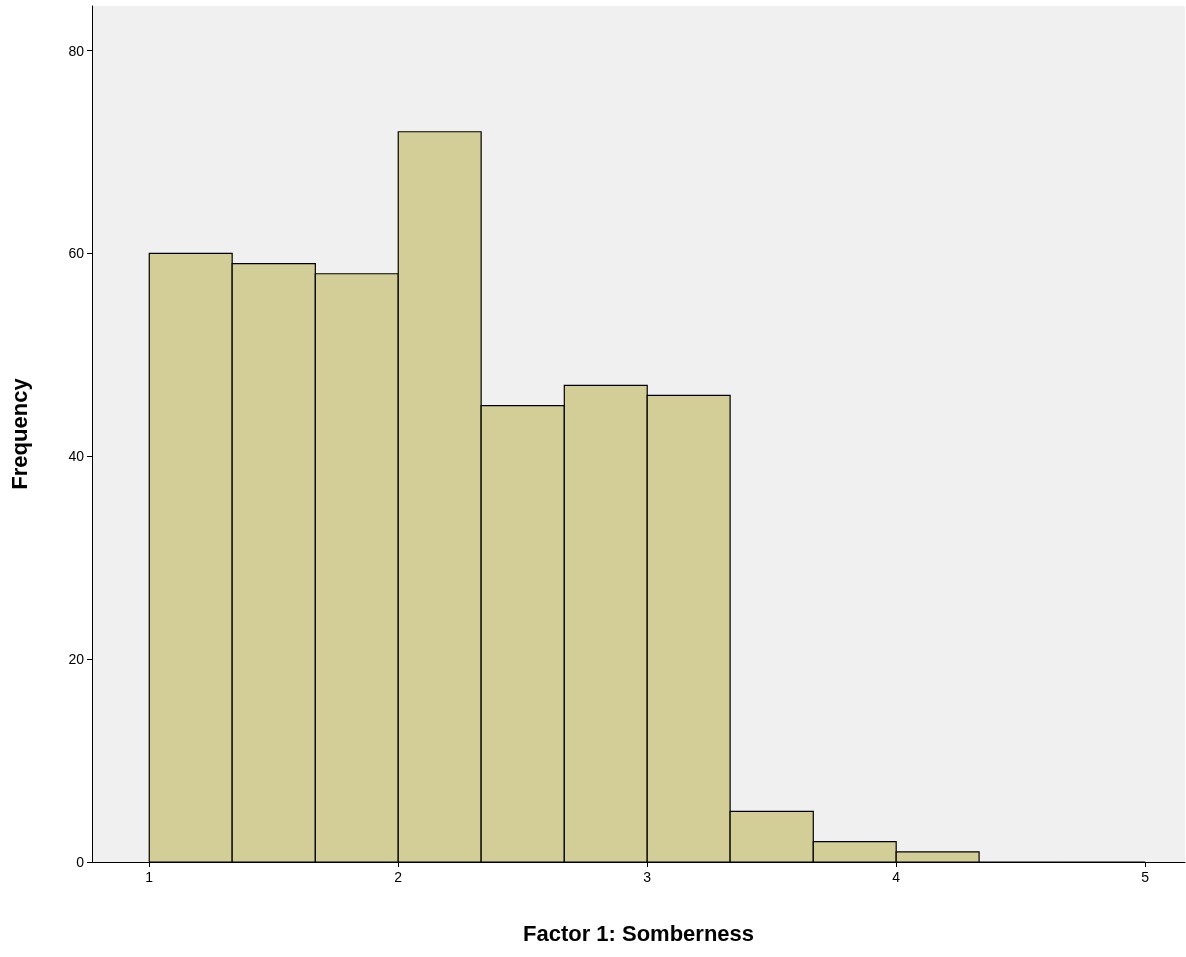 Image resolution: width=1186 pixels, height=957 pixels. What do you see at coordinates (638, 933) in the screenshot?
I see `x-axis-title: Factor 1: Somberness` at bounding box center [638, 933].